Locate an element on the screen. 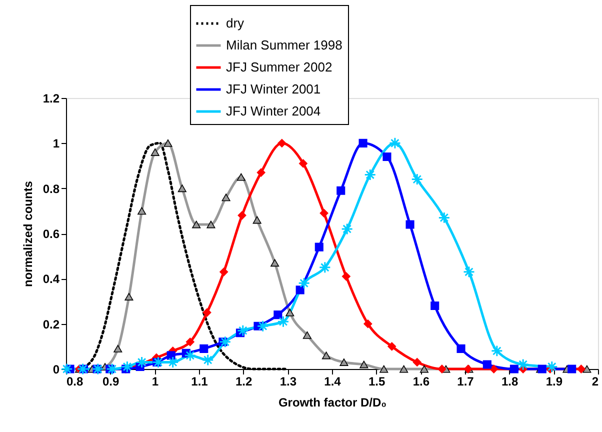  x-tick-label: 0.9 is located at coordinates (111, 381).